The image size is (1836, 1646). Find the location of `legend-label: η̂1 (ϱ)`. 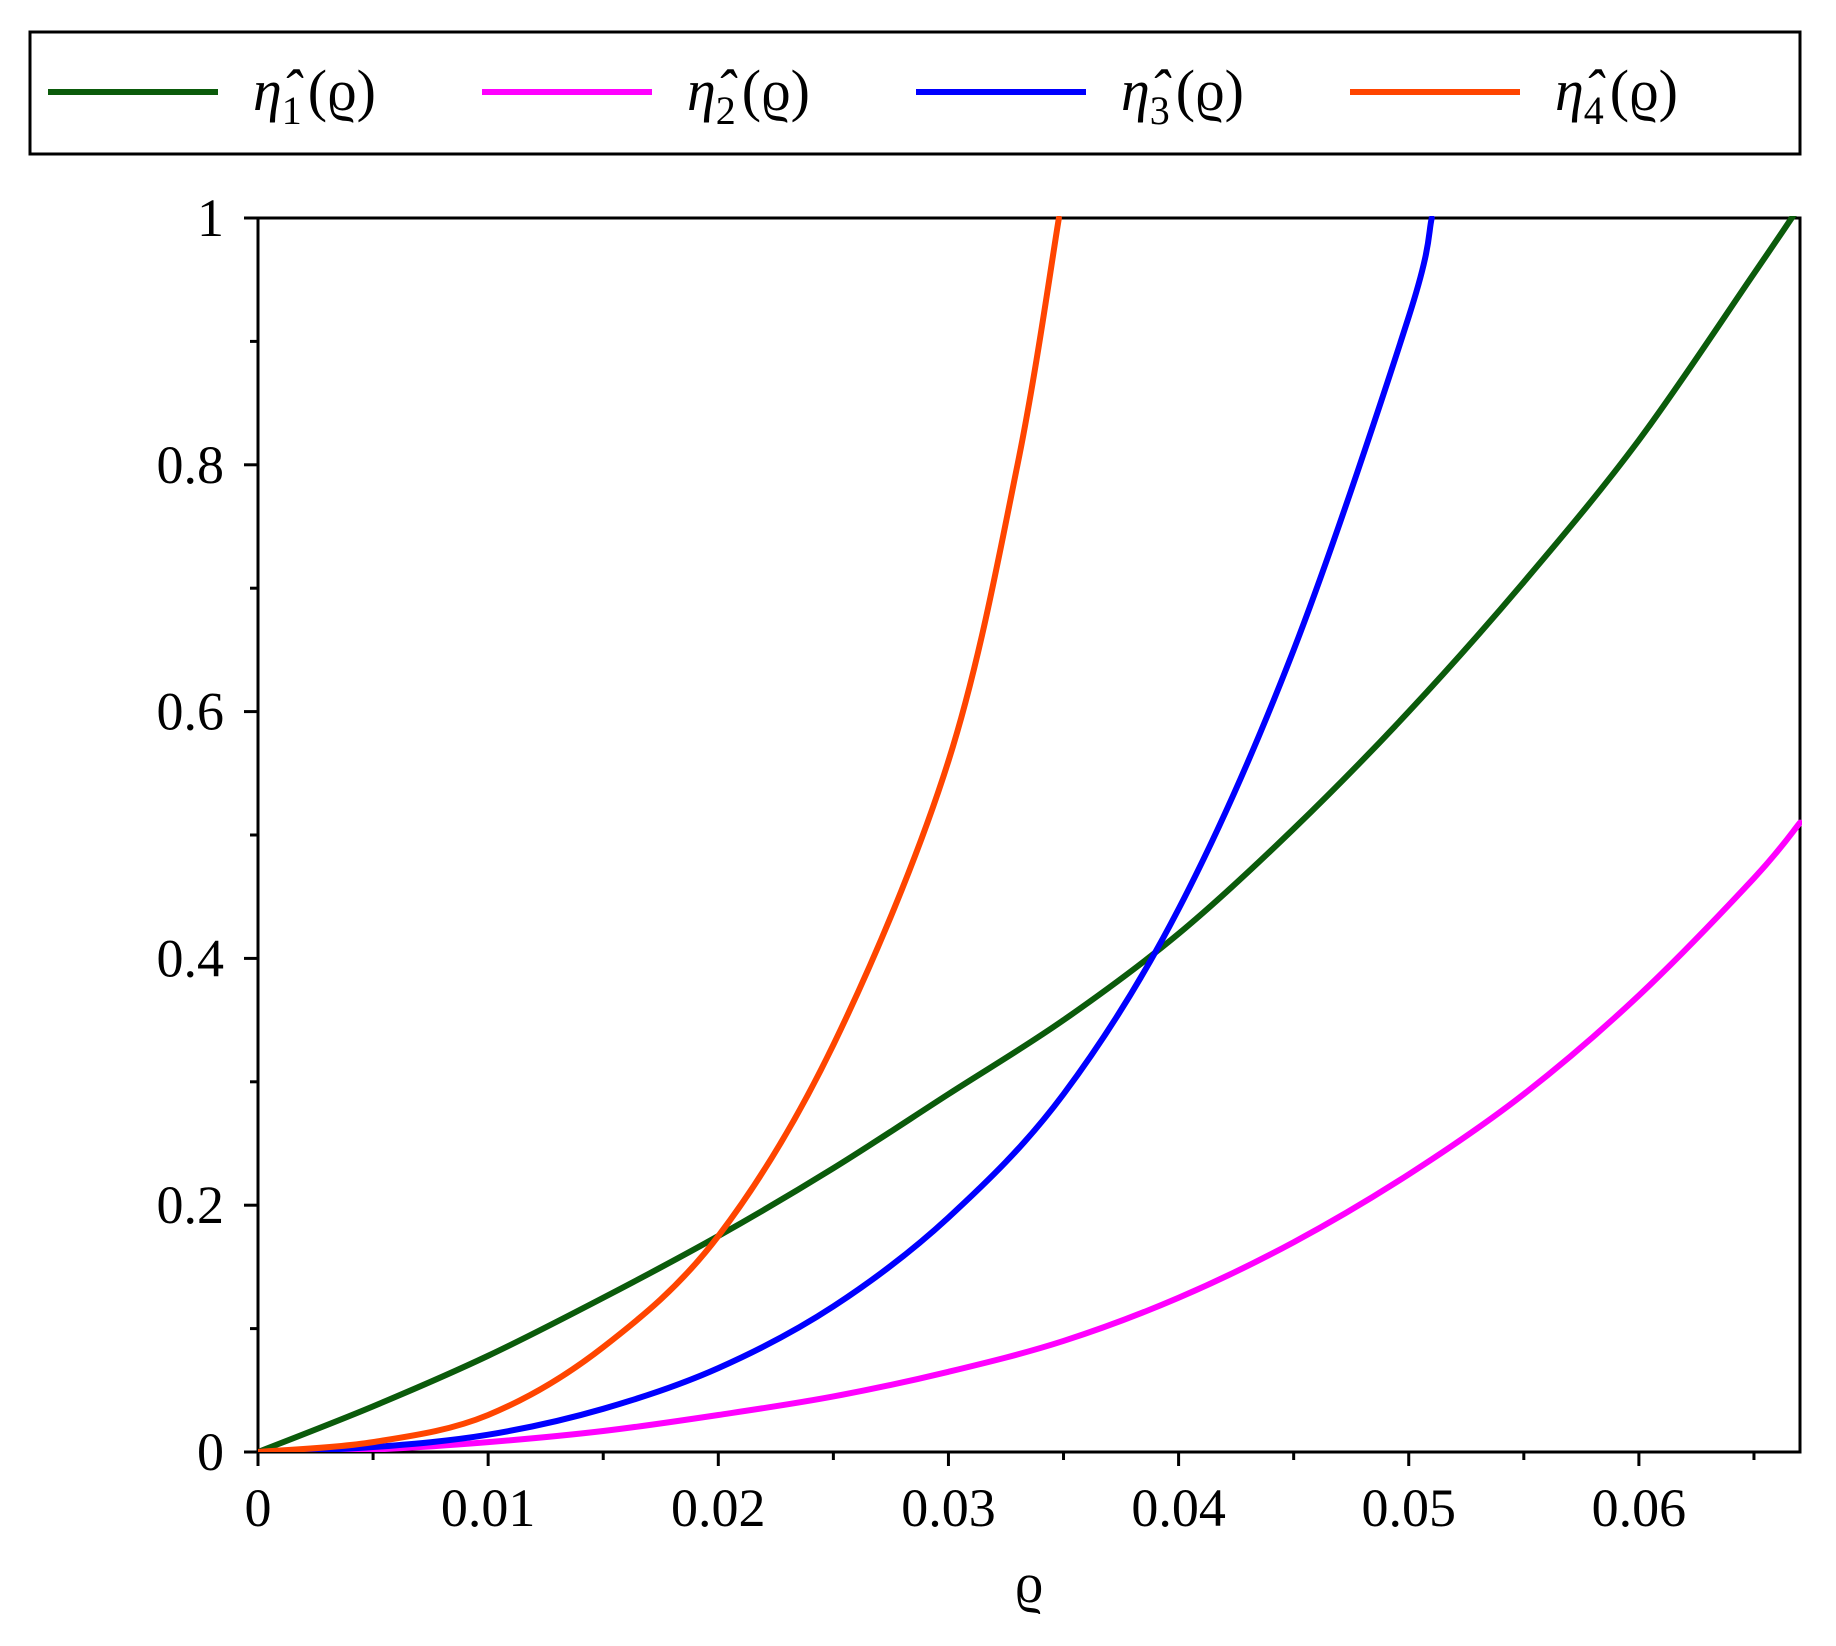

legend-label: η̂1 (ϱ) is located at coordinates (314, 95).